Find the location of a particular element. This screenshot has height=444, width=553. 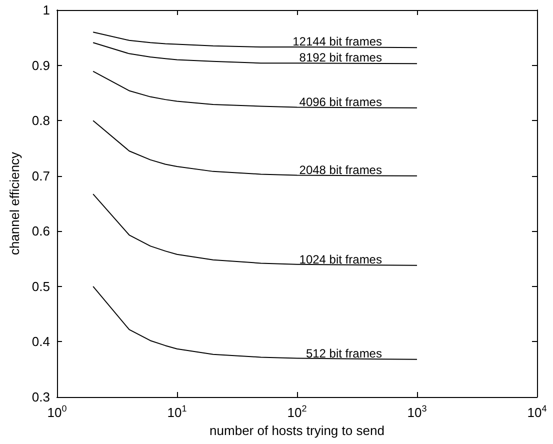

series-label: 12144 bit frames is located at coordinates (337, 41).